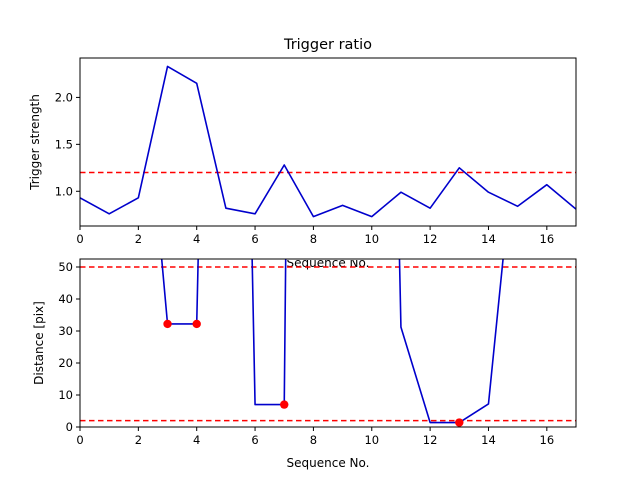  What do you see at coordinates (313, 239) in the screenshot?
I see `top-x-tick-label: 8` at bounding box center [313, 239].